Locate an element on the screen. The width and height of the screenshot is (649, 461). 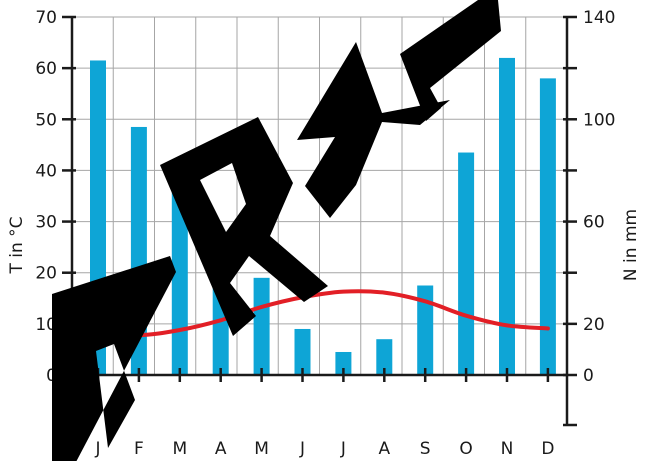
right-tick-label: 60 is located at coordinates (594, 223).